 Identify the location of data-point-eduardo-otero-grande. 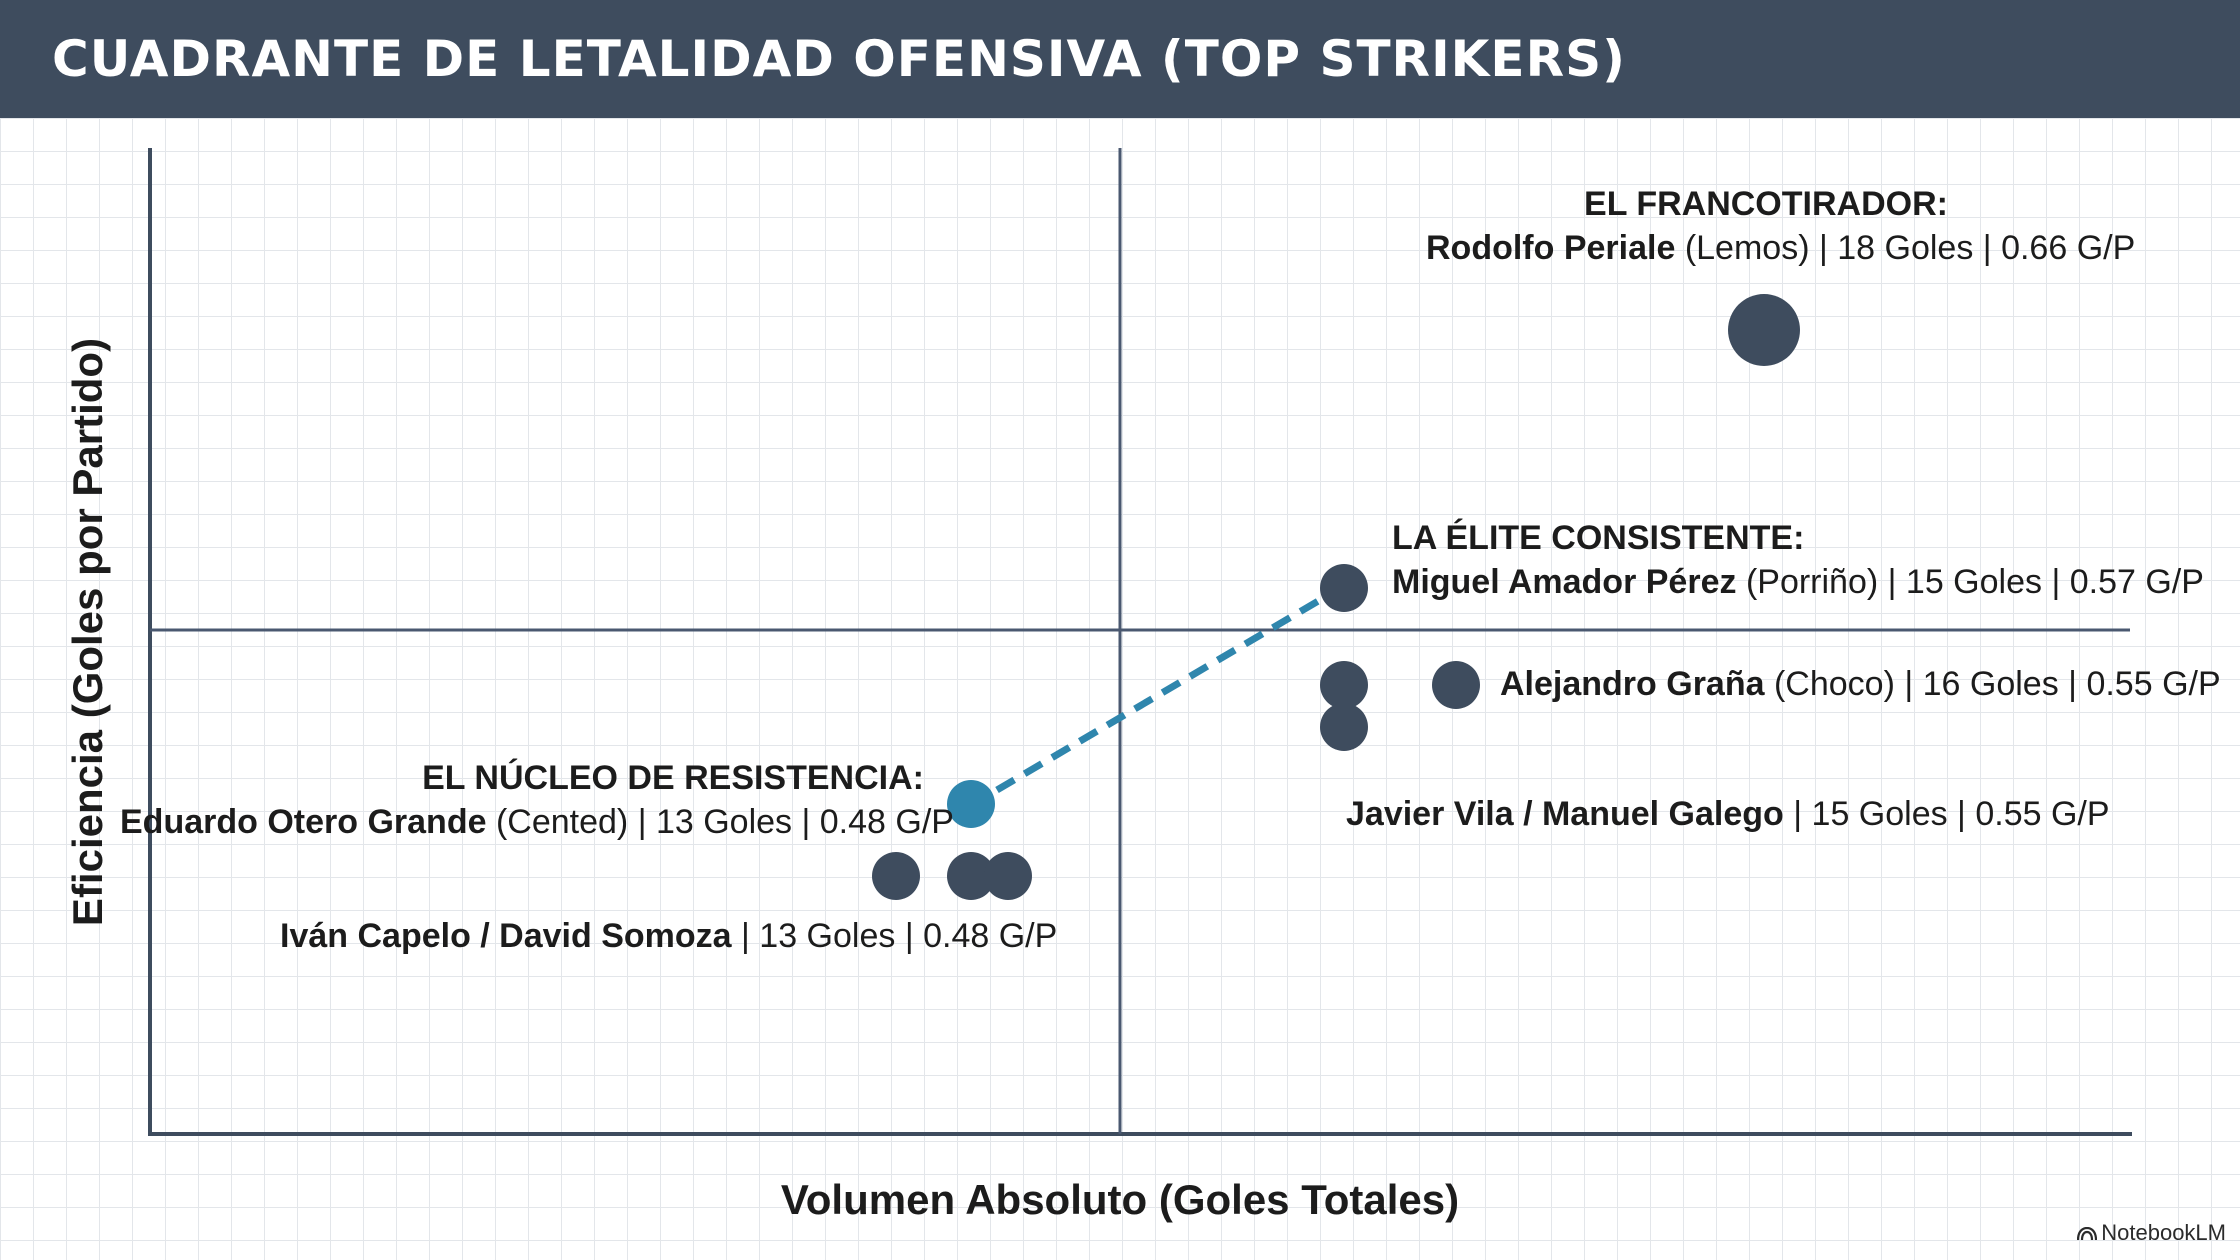
(971, 804).